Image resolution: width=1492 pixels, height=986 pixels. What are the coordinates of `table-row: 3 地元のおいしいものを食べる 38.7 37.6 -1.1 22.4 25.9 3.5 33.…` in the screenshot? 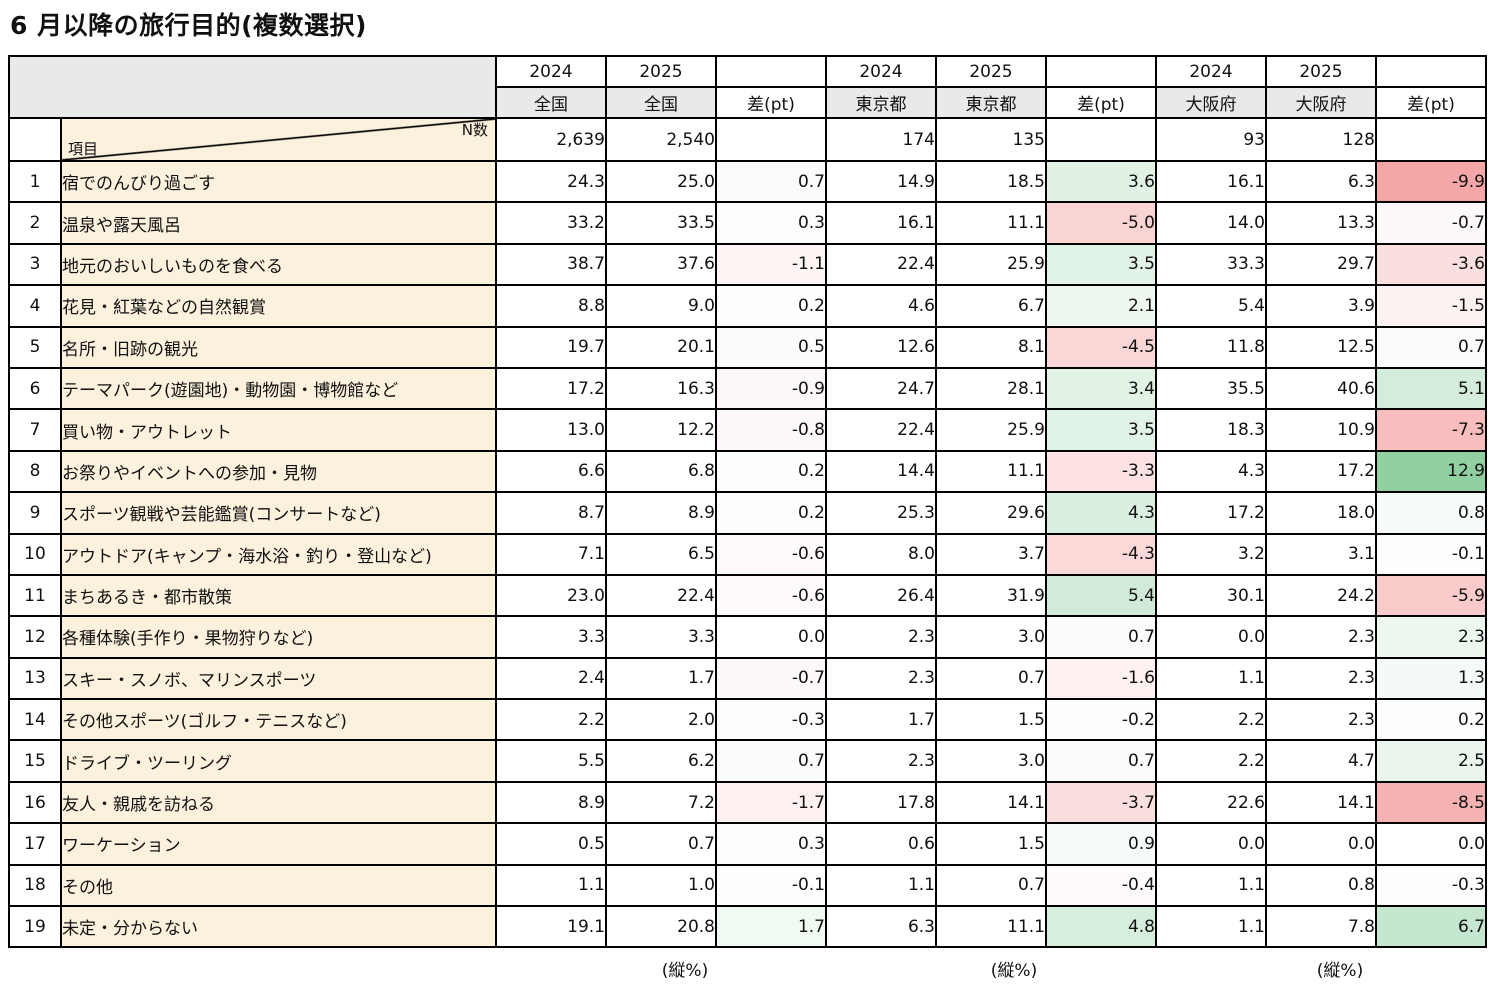 It's located at (747, 264).